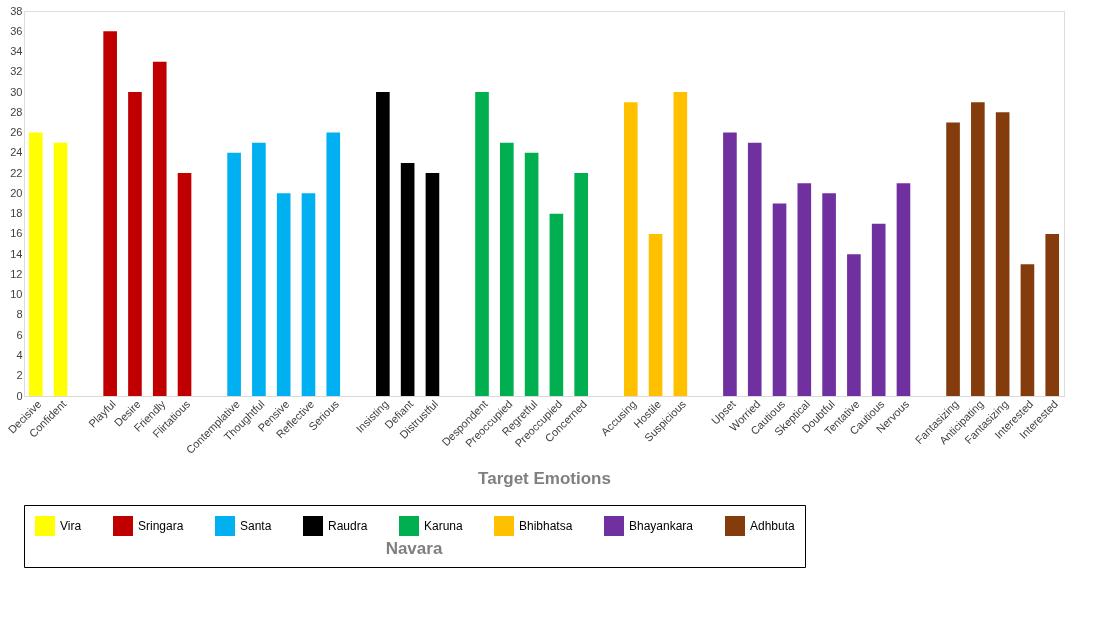 This screenshot has height=636, width=1109. I want to click on y-tick-label: 28, so click(16, 111).